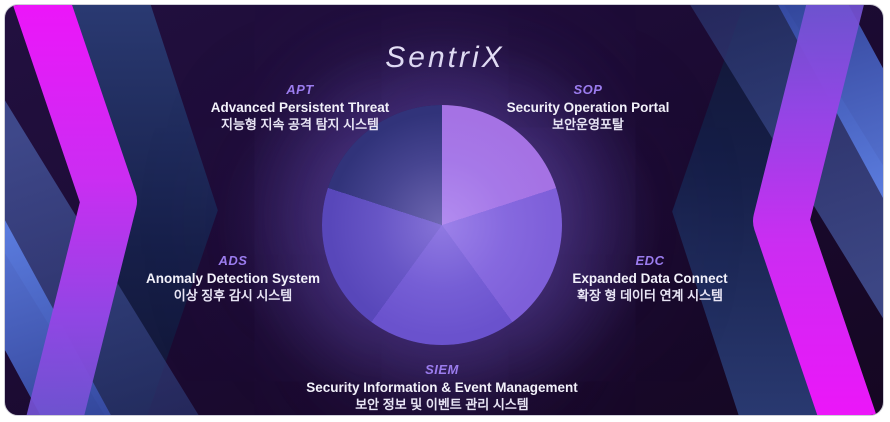 The height and width of the screenshot is (422, 890). What do you see at coordinates (442, 404) in the screenshot?
I see `module-name-korean: 보안 정보 및 이벤트 관리 시스템` at bounding box center [442, 404].